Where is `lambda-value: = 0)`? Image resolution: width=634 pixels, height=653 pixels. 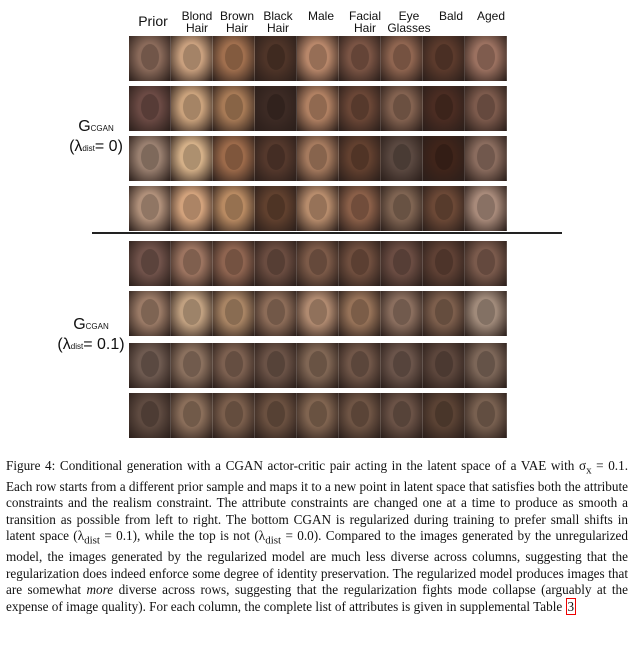
lambda-value: = 0) is located at coordinates (108, 146).